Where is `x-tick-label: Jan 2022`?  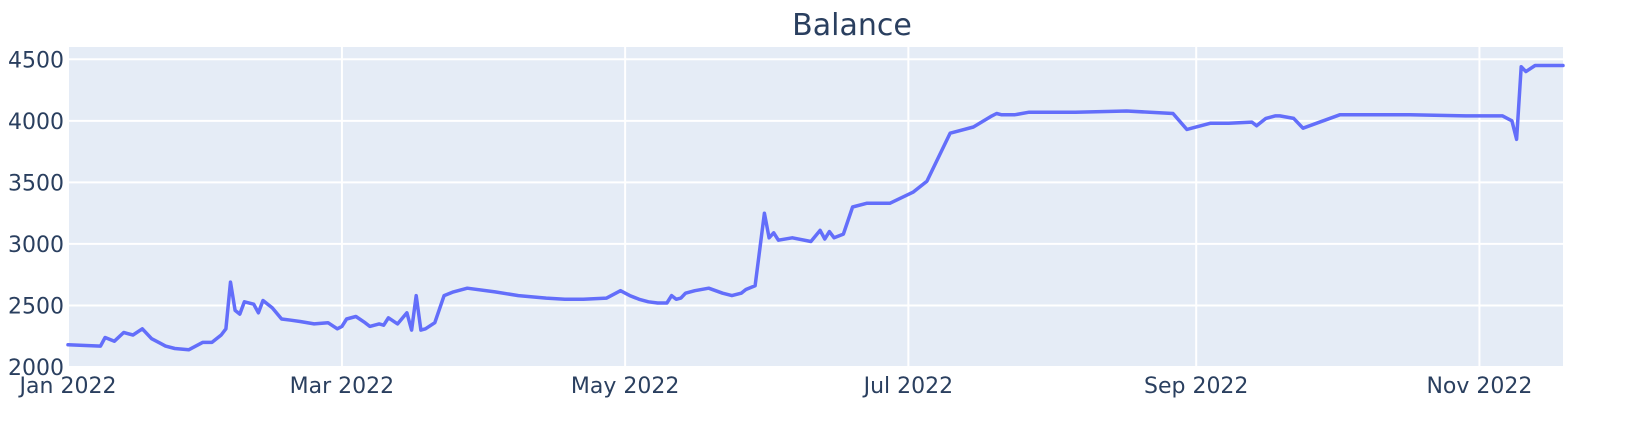 x-tick-label: Jan 2022 is located at coordinates (67, 386).